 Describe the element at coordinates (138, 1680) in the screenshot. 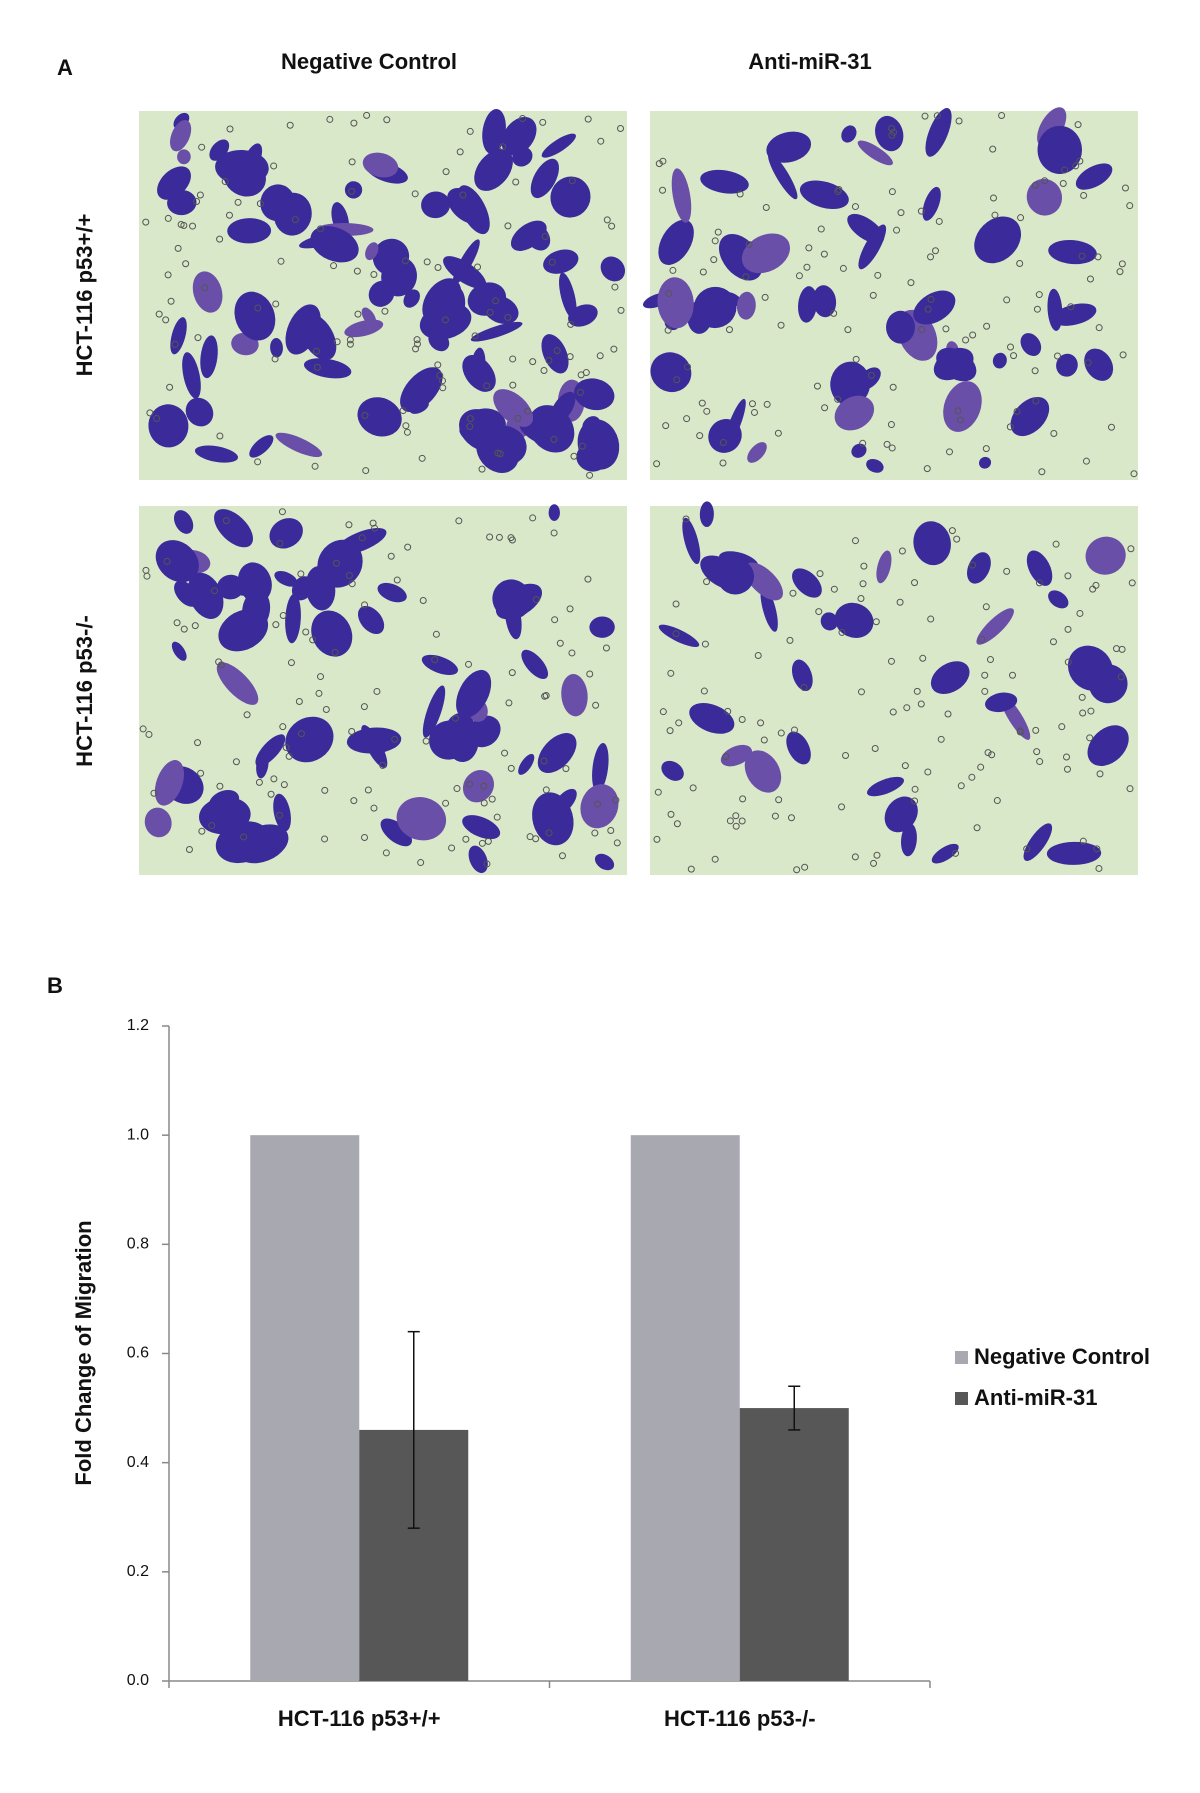

I see `y-tick-label: 0.0` at that location.